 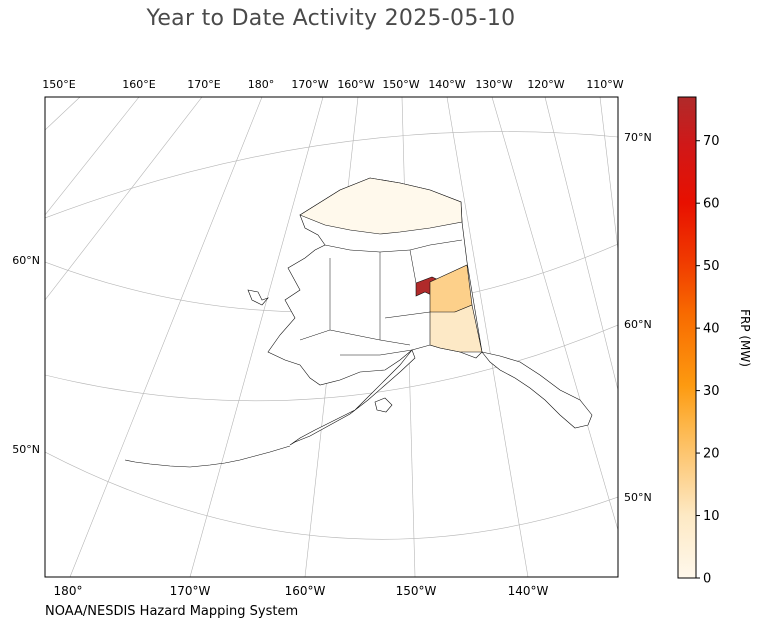 I want to click on bottom-lon-labels: 180° 170°W 160°W 150°W 140°W, so click(x=301, y=591).